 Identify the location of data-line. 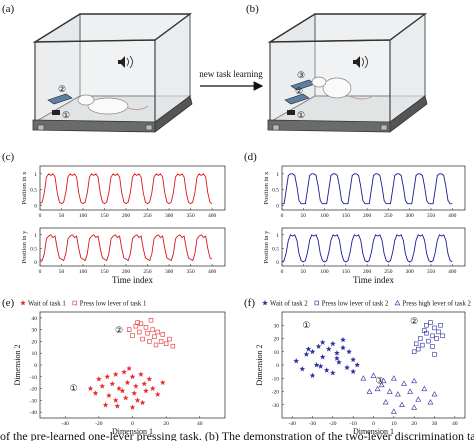
(367, 248).